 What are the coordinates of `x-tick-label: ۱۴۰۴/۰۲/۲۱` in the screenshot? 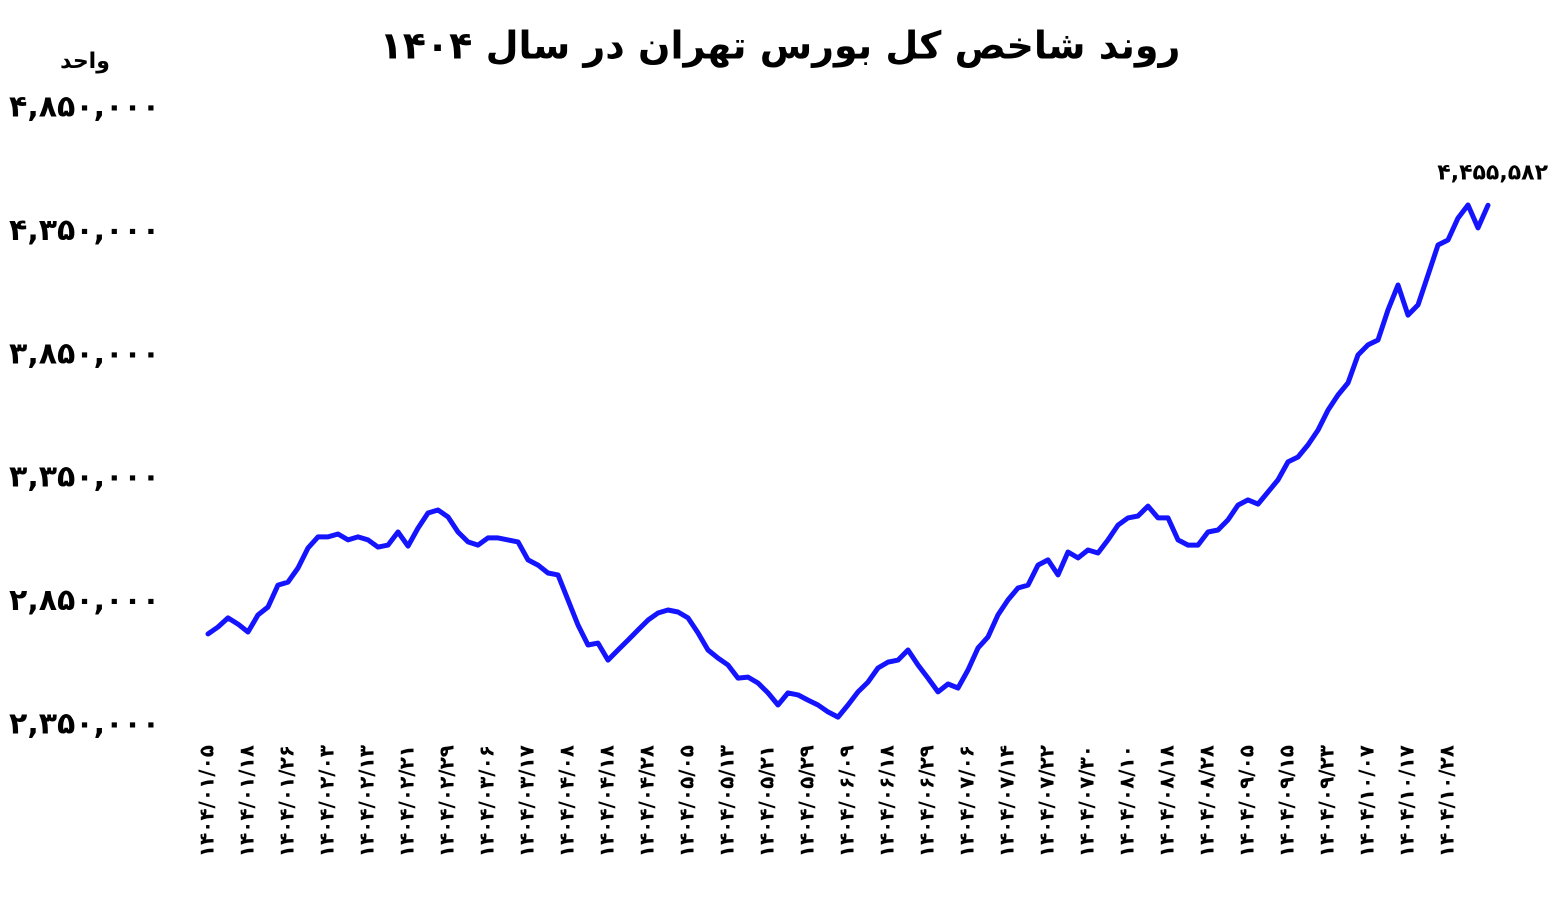 It's located at (407, 801).